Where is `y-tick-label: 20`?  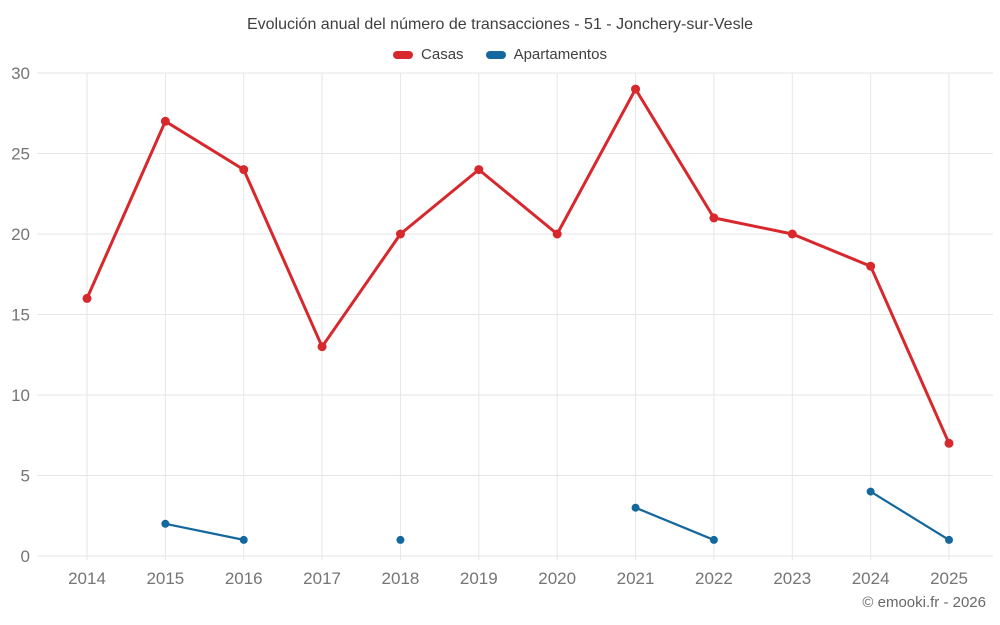
y-tick-label: 20 is located at coordinates (20, 234).